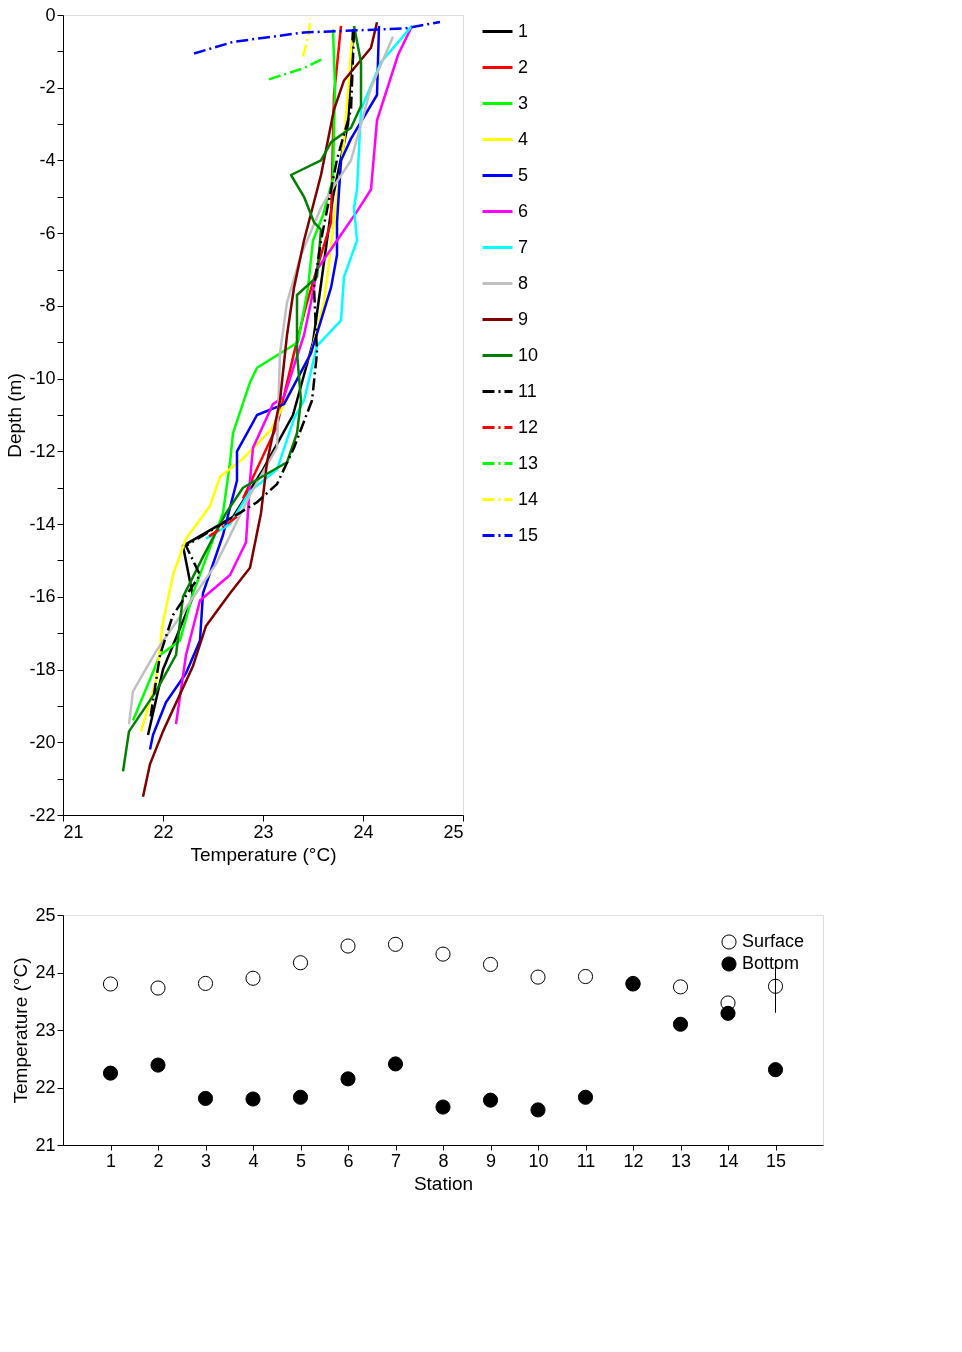 This screenshot has height=1352, width=962. Describe the element at coordinates (523, 246) in the screenshot. I see `legend-label: 7` at that location.